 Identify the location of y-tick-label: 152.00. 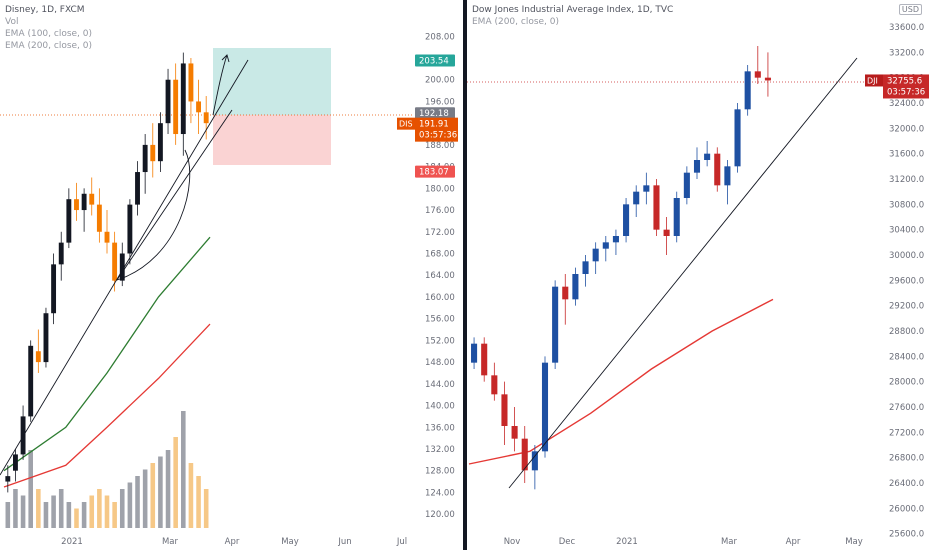
(440, 341).